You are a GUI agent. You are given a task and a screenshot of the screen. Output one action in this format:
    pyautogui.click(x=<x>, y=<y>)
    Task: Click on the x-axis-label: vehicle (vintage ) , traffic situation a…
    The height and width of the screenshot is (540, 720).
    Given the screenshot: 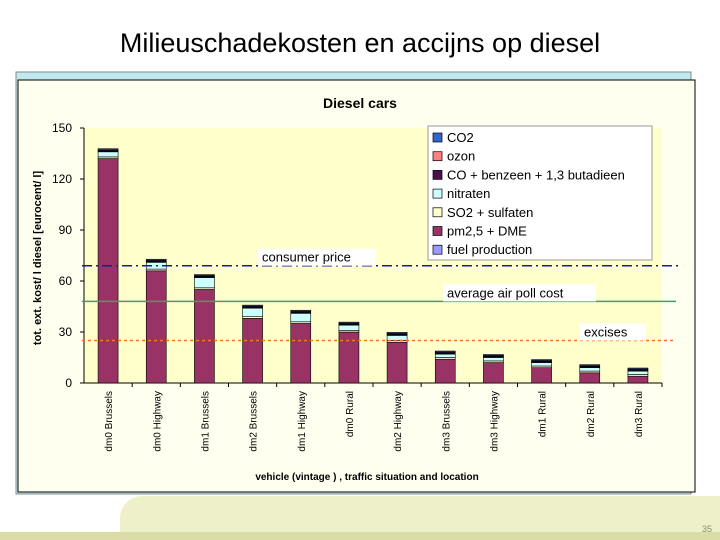 What is the action you would take?
    pyautogui.click(x=366, y=477)
    